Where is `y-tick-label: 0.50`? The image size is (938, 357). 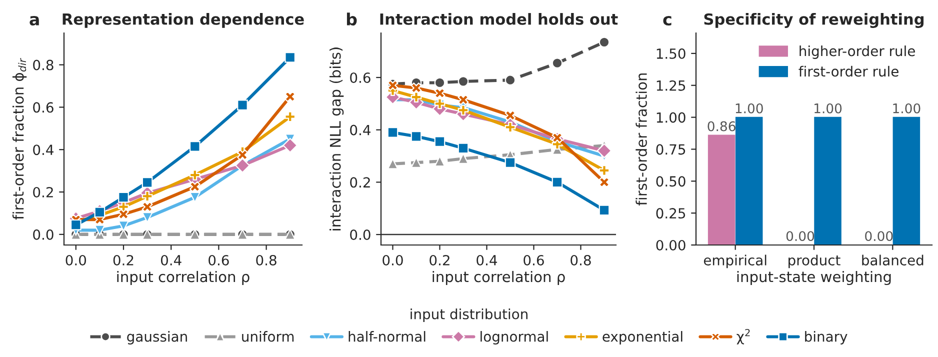
y-tick-label: 0.50 is located at coordinates (671, 181).